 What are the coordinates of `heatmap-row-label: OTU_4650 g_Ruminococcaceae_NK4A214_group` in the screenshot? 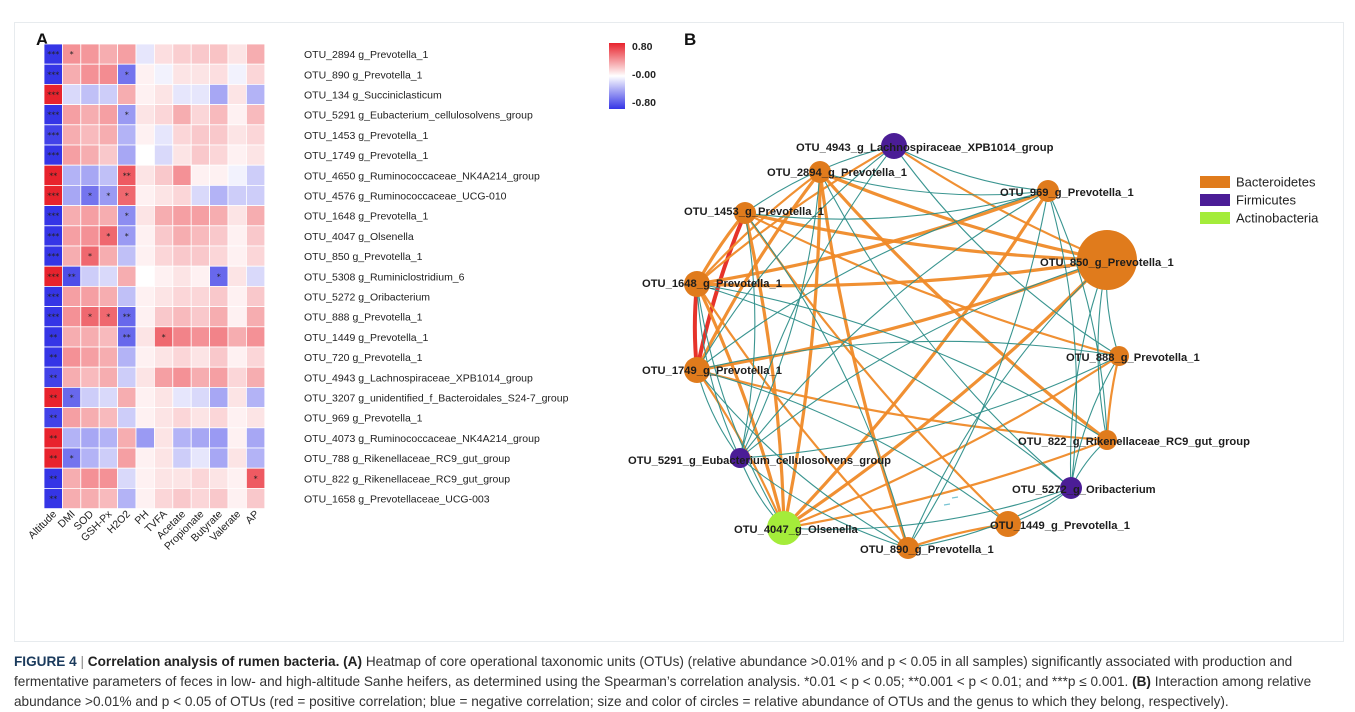 It's located at (422, 176).